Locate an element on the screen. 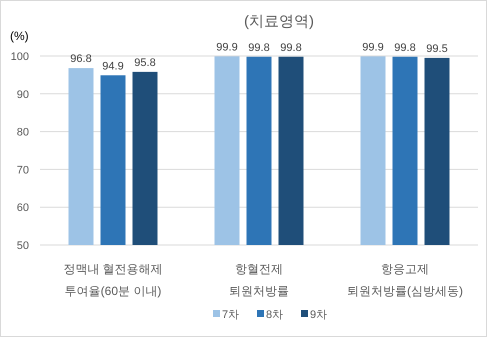 The height and width of the screenshot is (337, 487). y-tick-label: 80 is located at coordinates (22, 132).